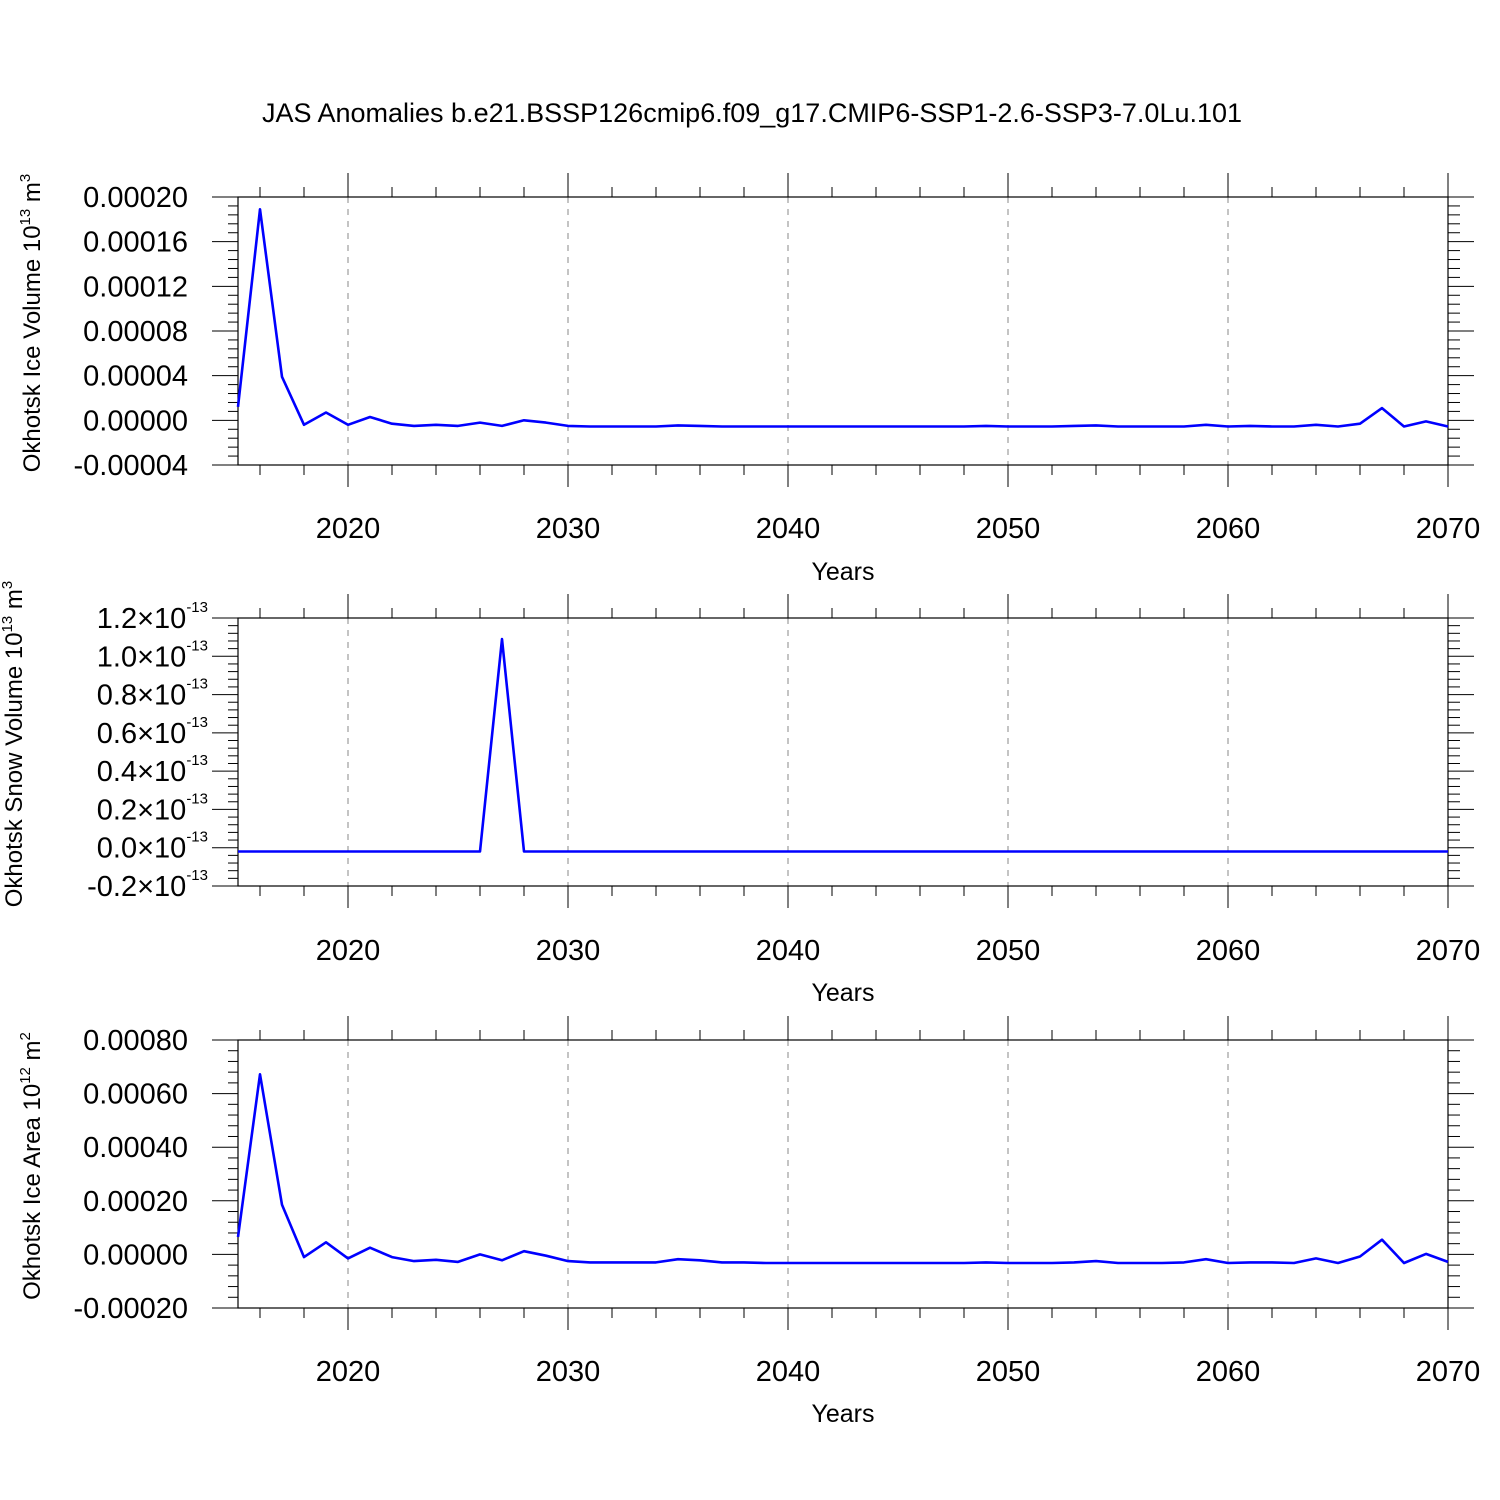 This screenshot has width=1500, height=1500. I want to click on y-tick-label: 0.00016, so click(135, 243).